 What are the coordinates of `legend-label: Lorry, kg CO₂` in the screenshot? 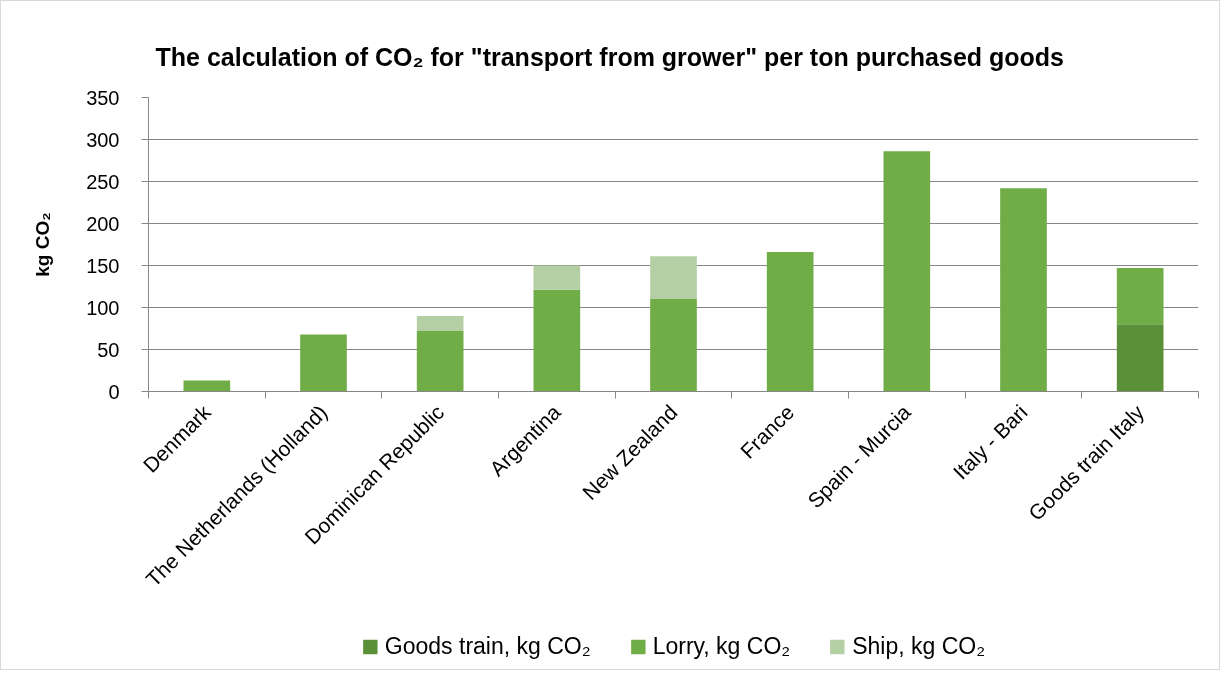 It's located at (721, 646).